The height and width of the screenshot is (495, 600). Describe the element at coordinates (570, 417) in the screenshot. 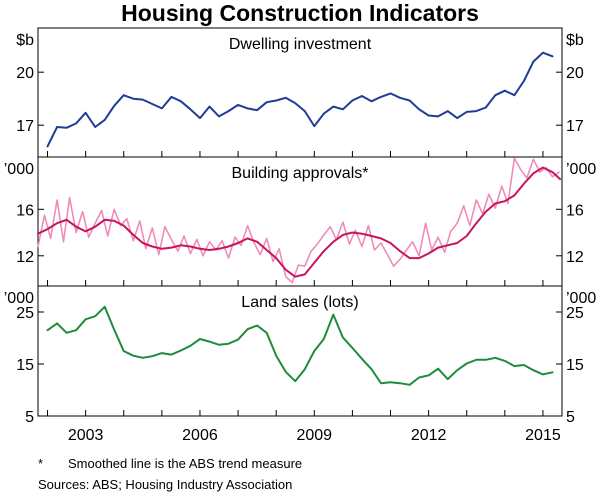

I see `bottom-ytick-label-right: 5` at that location.